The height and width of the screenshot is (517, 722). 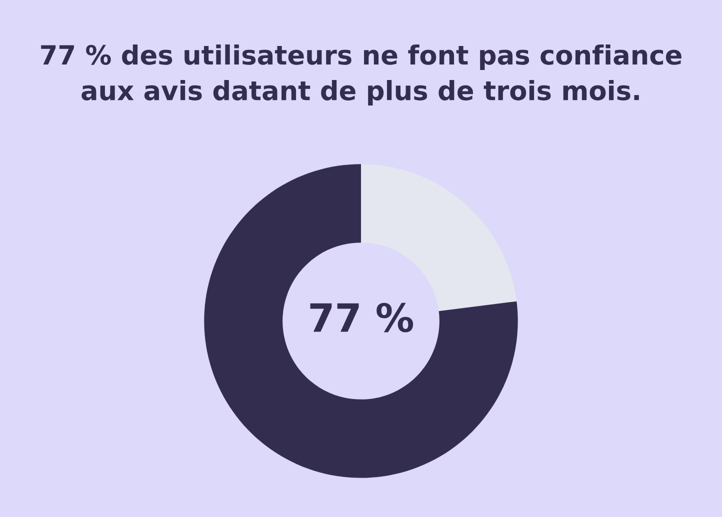 What do you see at coordinates (362, 317) in the screenshot?
I see `text: 77 %` at bounding box center [362, 317].